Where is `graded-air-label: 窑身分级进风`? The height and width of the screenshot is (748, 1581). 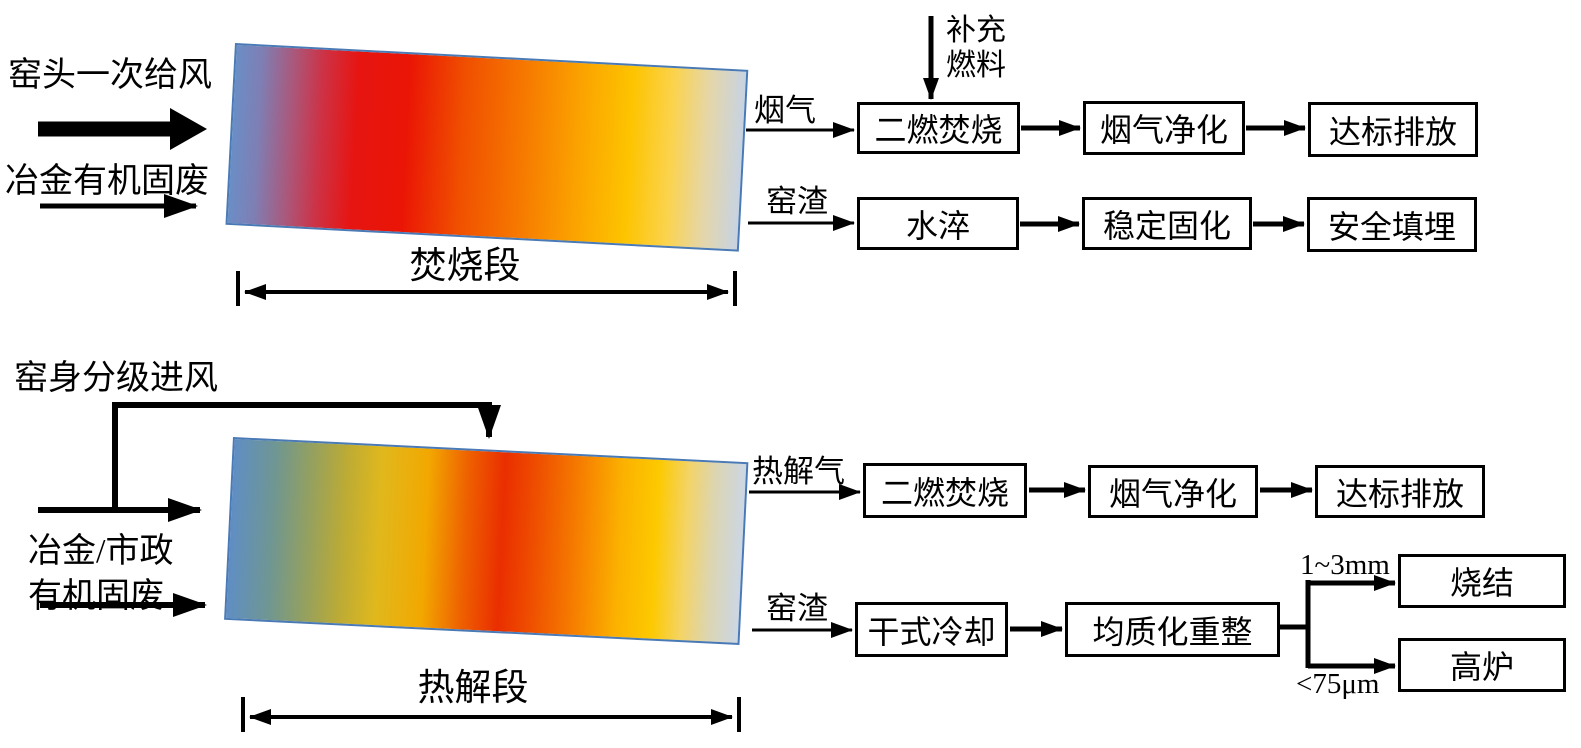
graded-air-label: 窑身分级进风 is located at coordinates (116, 378).